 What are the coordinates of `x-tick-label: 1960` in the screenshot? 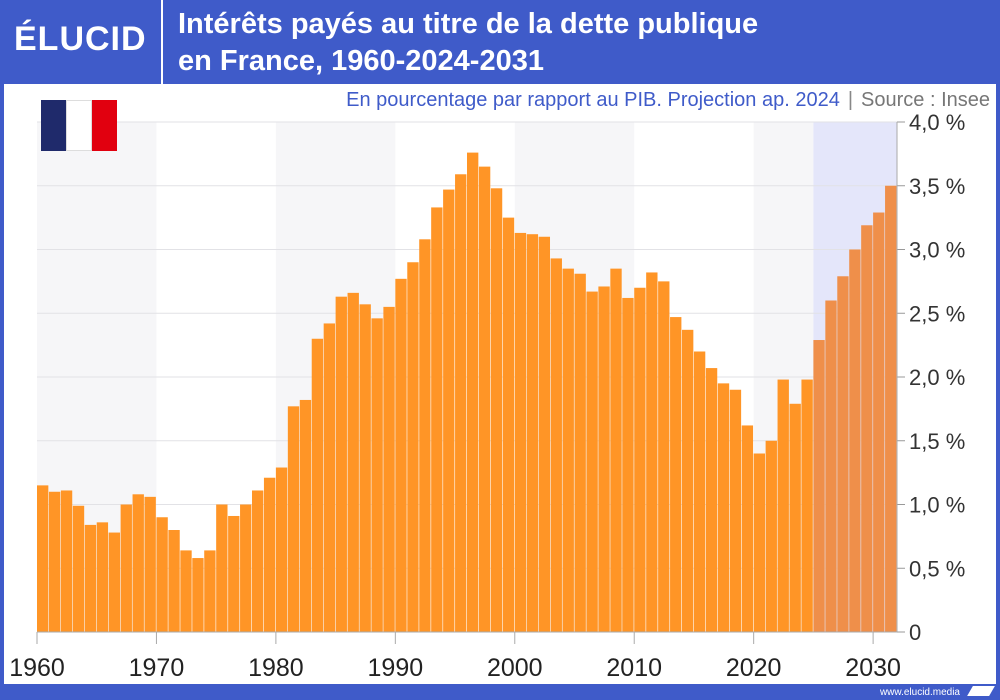 It's located at (37, 668).